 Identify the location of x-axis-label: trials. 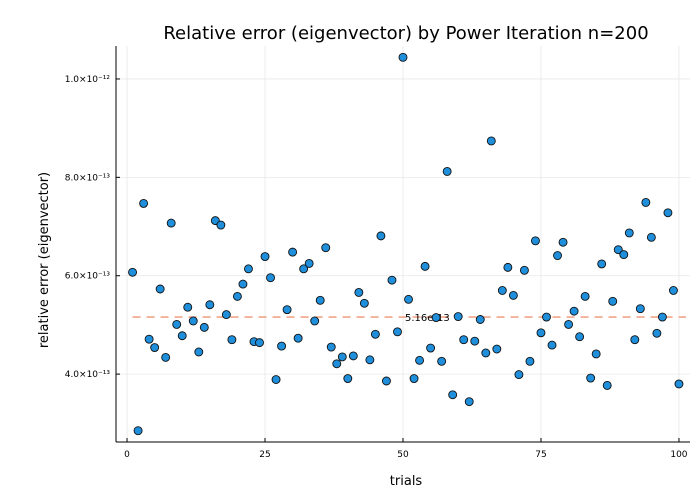
(406, 481).